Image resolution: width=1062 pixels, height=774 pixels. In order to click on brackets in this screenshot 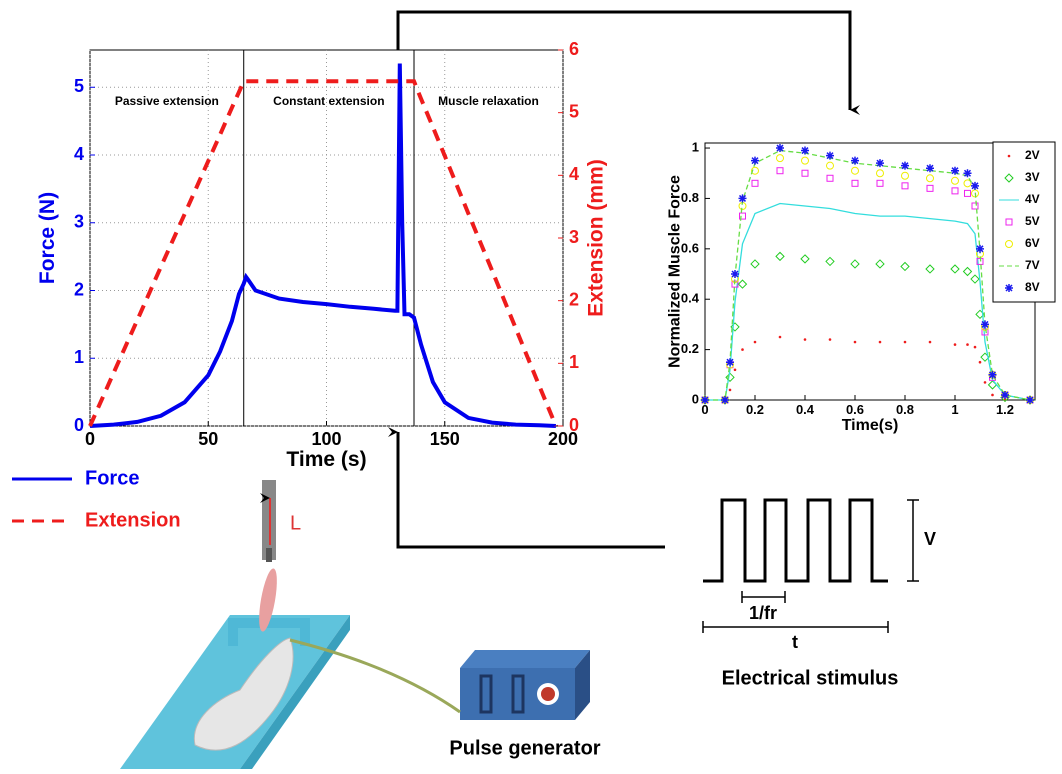, I will do `click(810, 566)`.